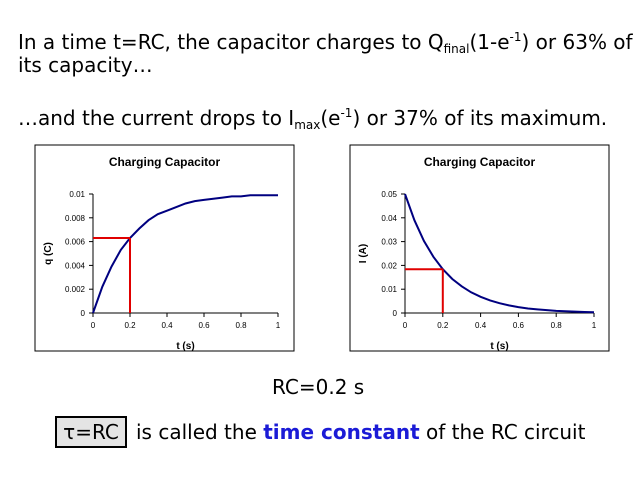 This screenshot has width=638, height=478. I want to click on superscript-minus-one-2: -1, so click(346, 113).